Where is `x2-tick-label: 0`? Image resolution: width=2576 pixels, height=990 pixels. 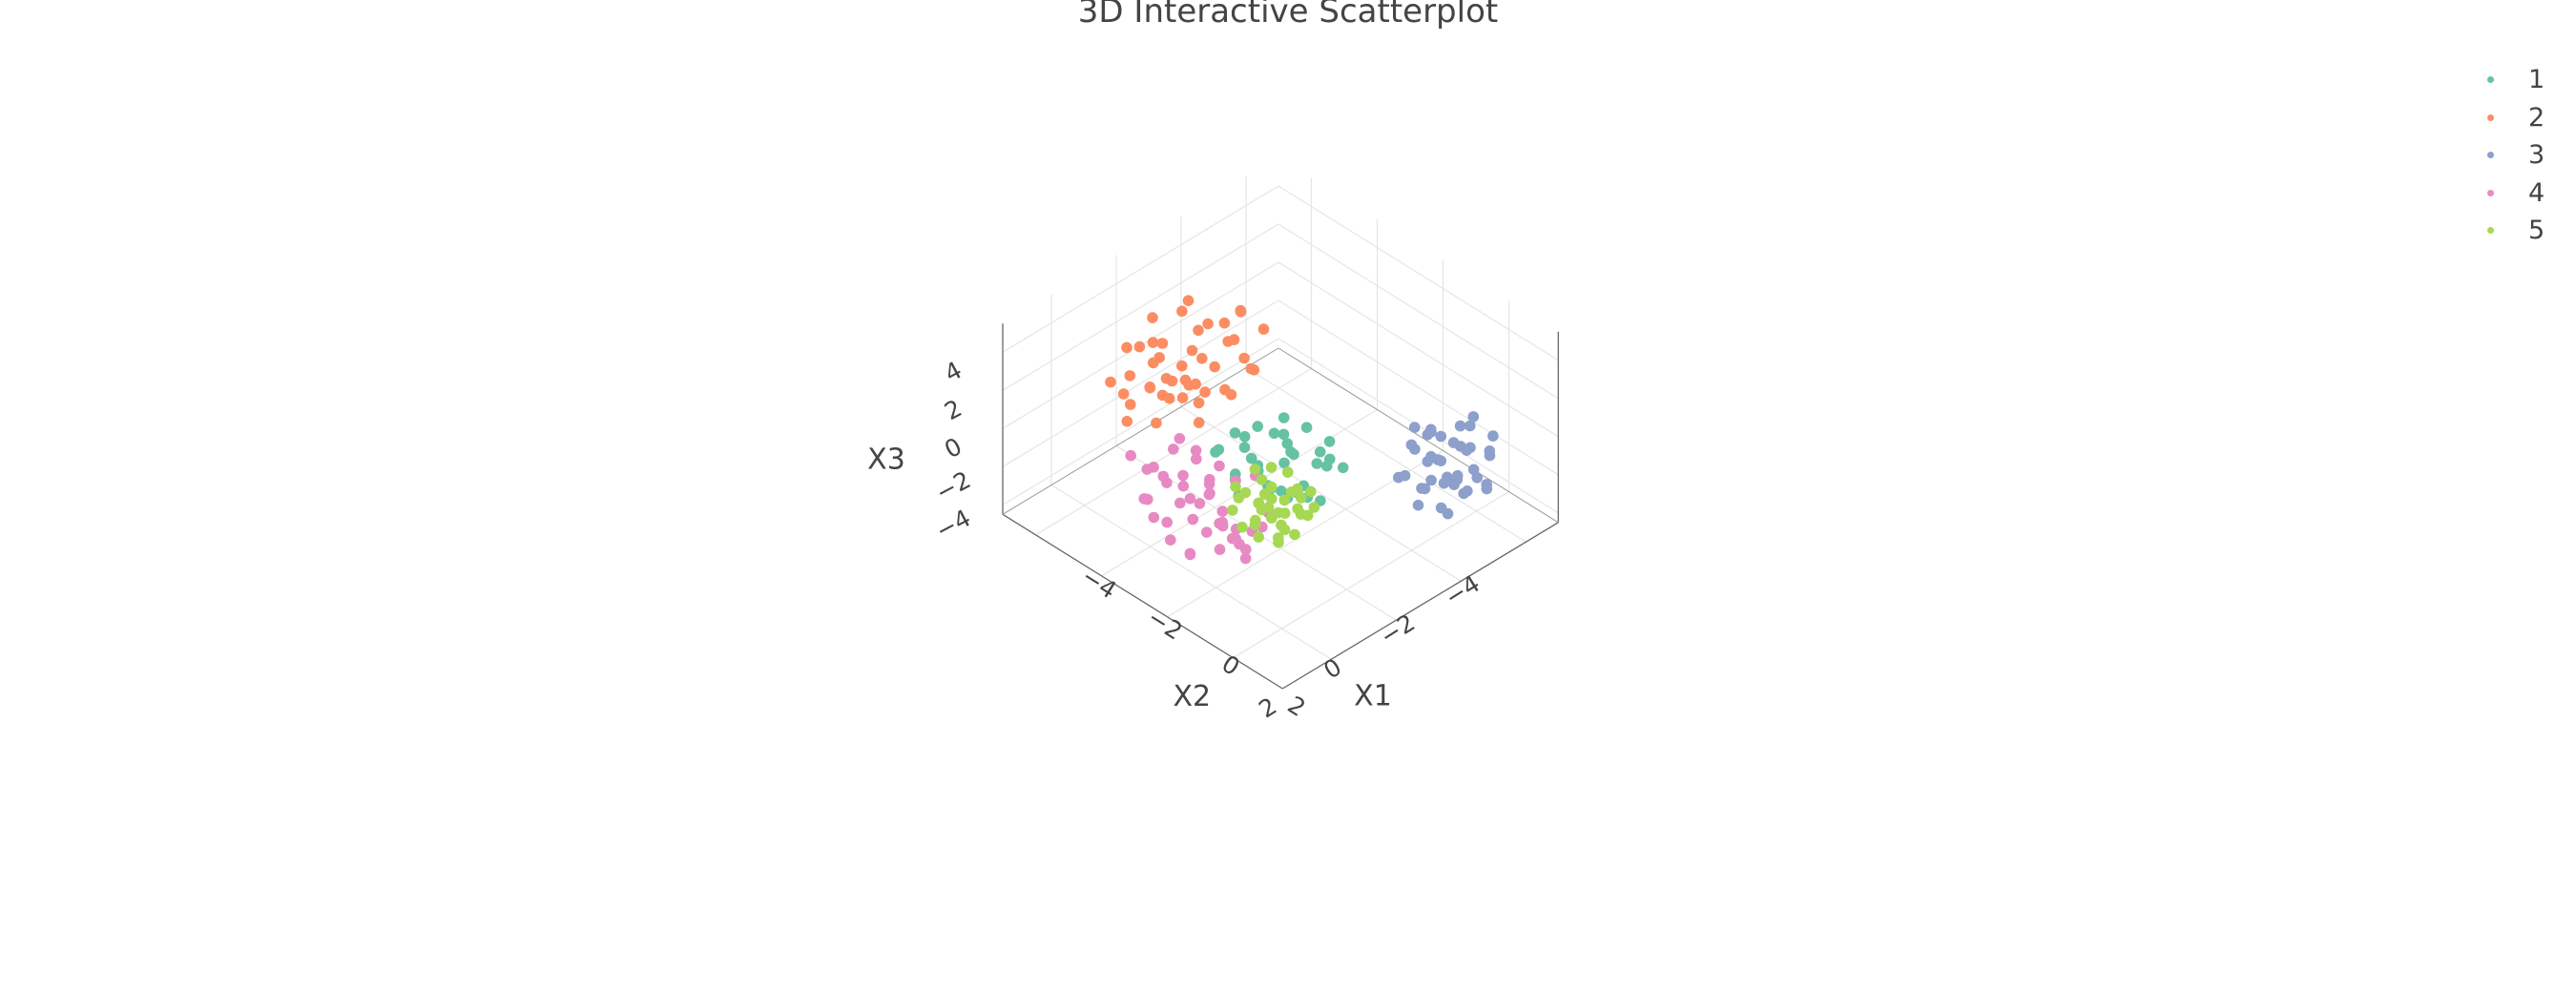
x2-tick-label: 0 is located at coordinates (1332, 669).